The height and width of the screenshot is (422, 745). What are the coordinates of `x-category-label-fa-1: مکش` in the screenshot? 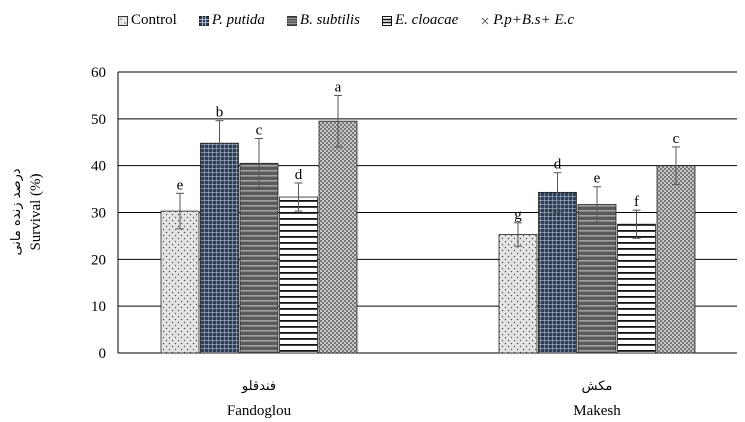 It's located at (597, 386).